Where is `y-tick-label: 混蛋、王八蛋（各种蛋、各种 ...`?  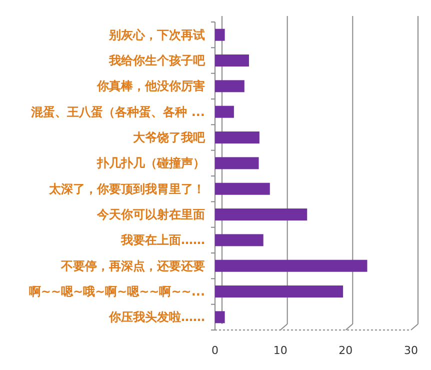
y-tick-label: 混蛋、王八蛋（各种蛋、各种 ... is located at coordinates (117, 111).